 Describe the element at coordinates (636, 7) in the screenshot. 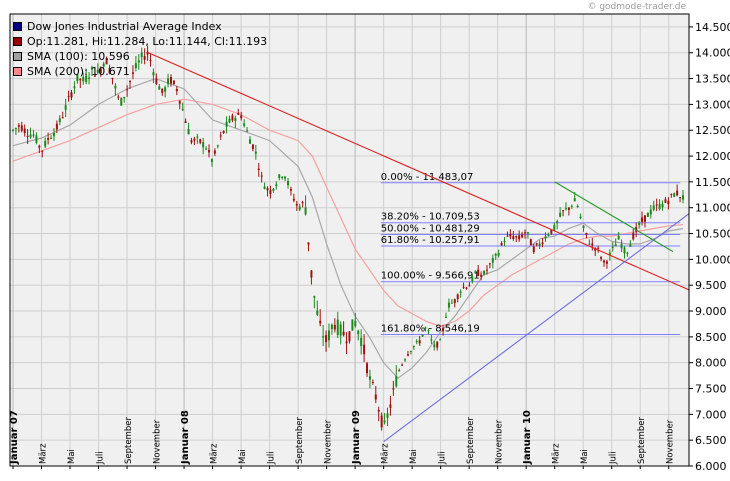

I see `watermark: © godmode-trader.de` at that location.